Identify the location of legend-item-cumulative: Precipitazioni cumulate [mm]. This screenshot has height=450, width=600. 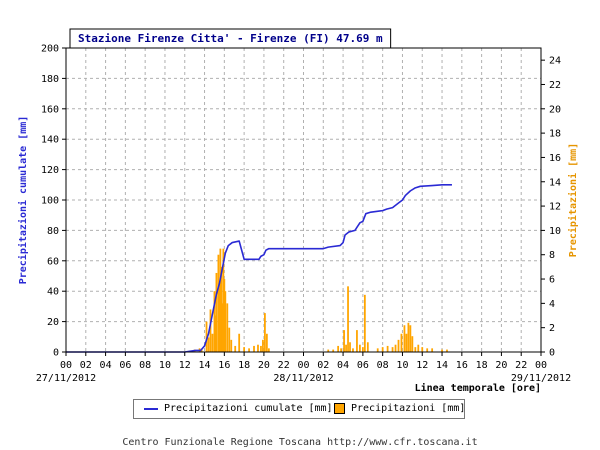
(238, 408).